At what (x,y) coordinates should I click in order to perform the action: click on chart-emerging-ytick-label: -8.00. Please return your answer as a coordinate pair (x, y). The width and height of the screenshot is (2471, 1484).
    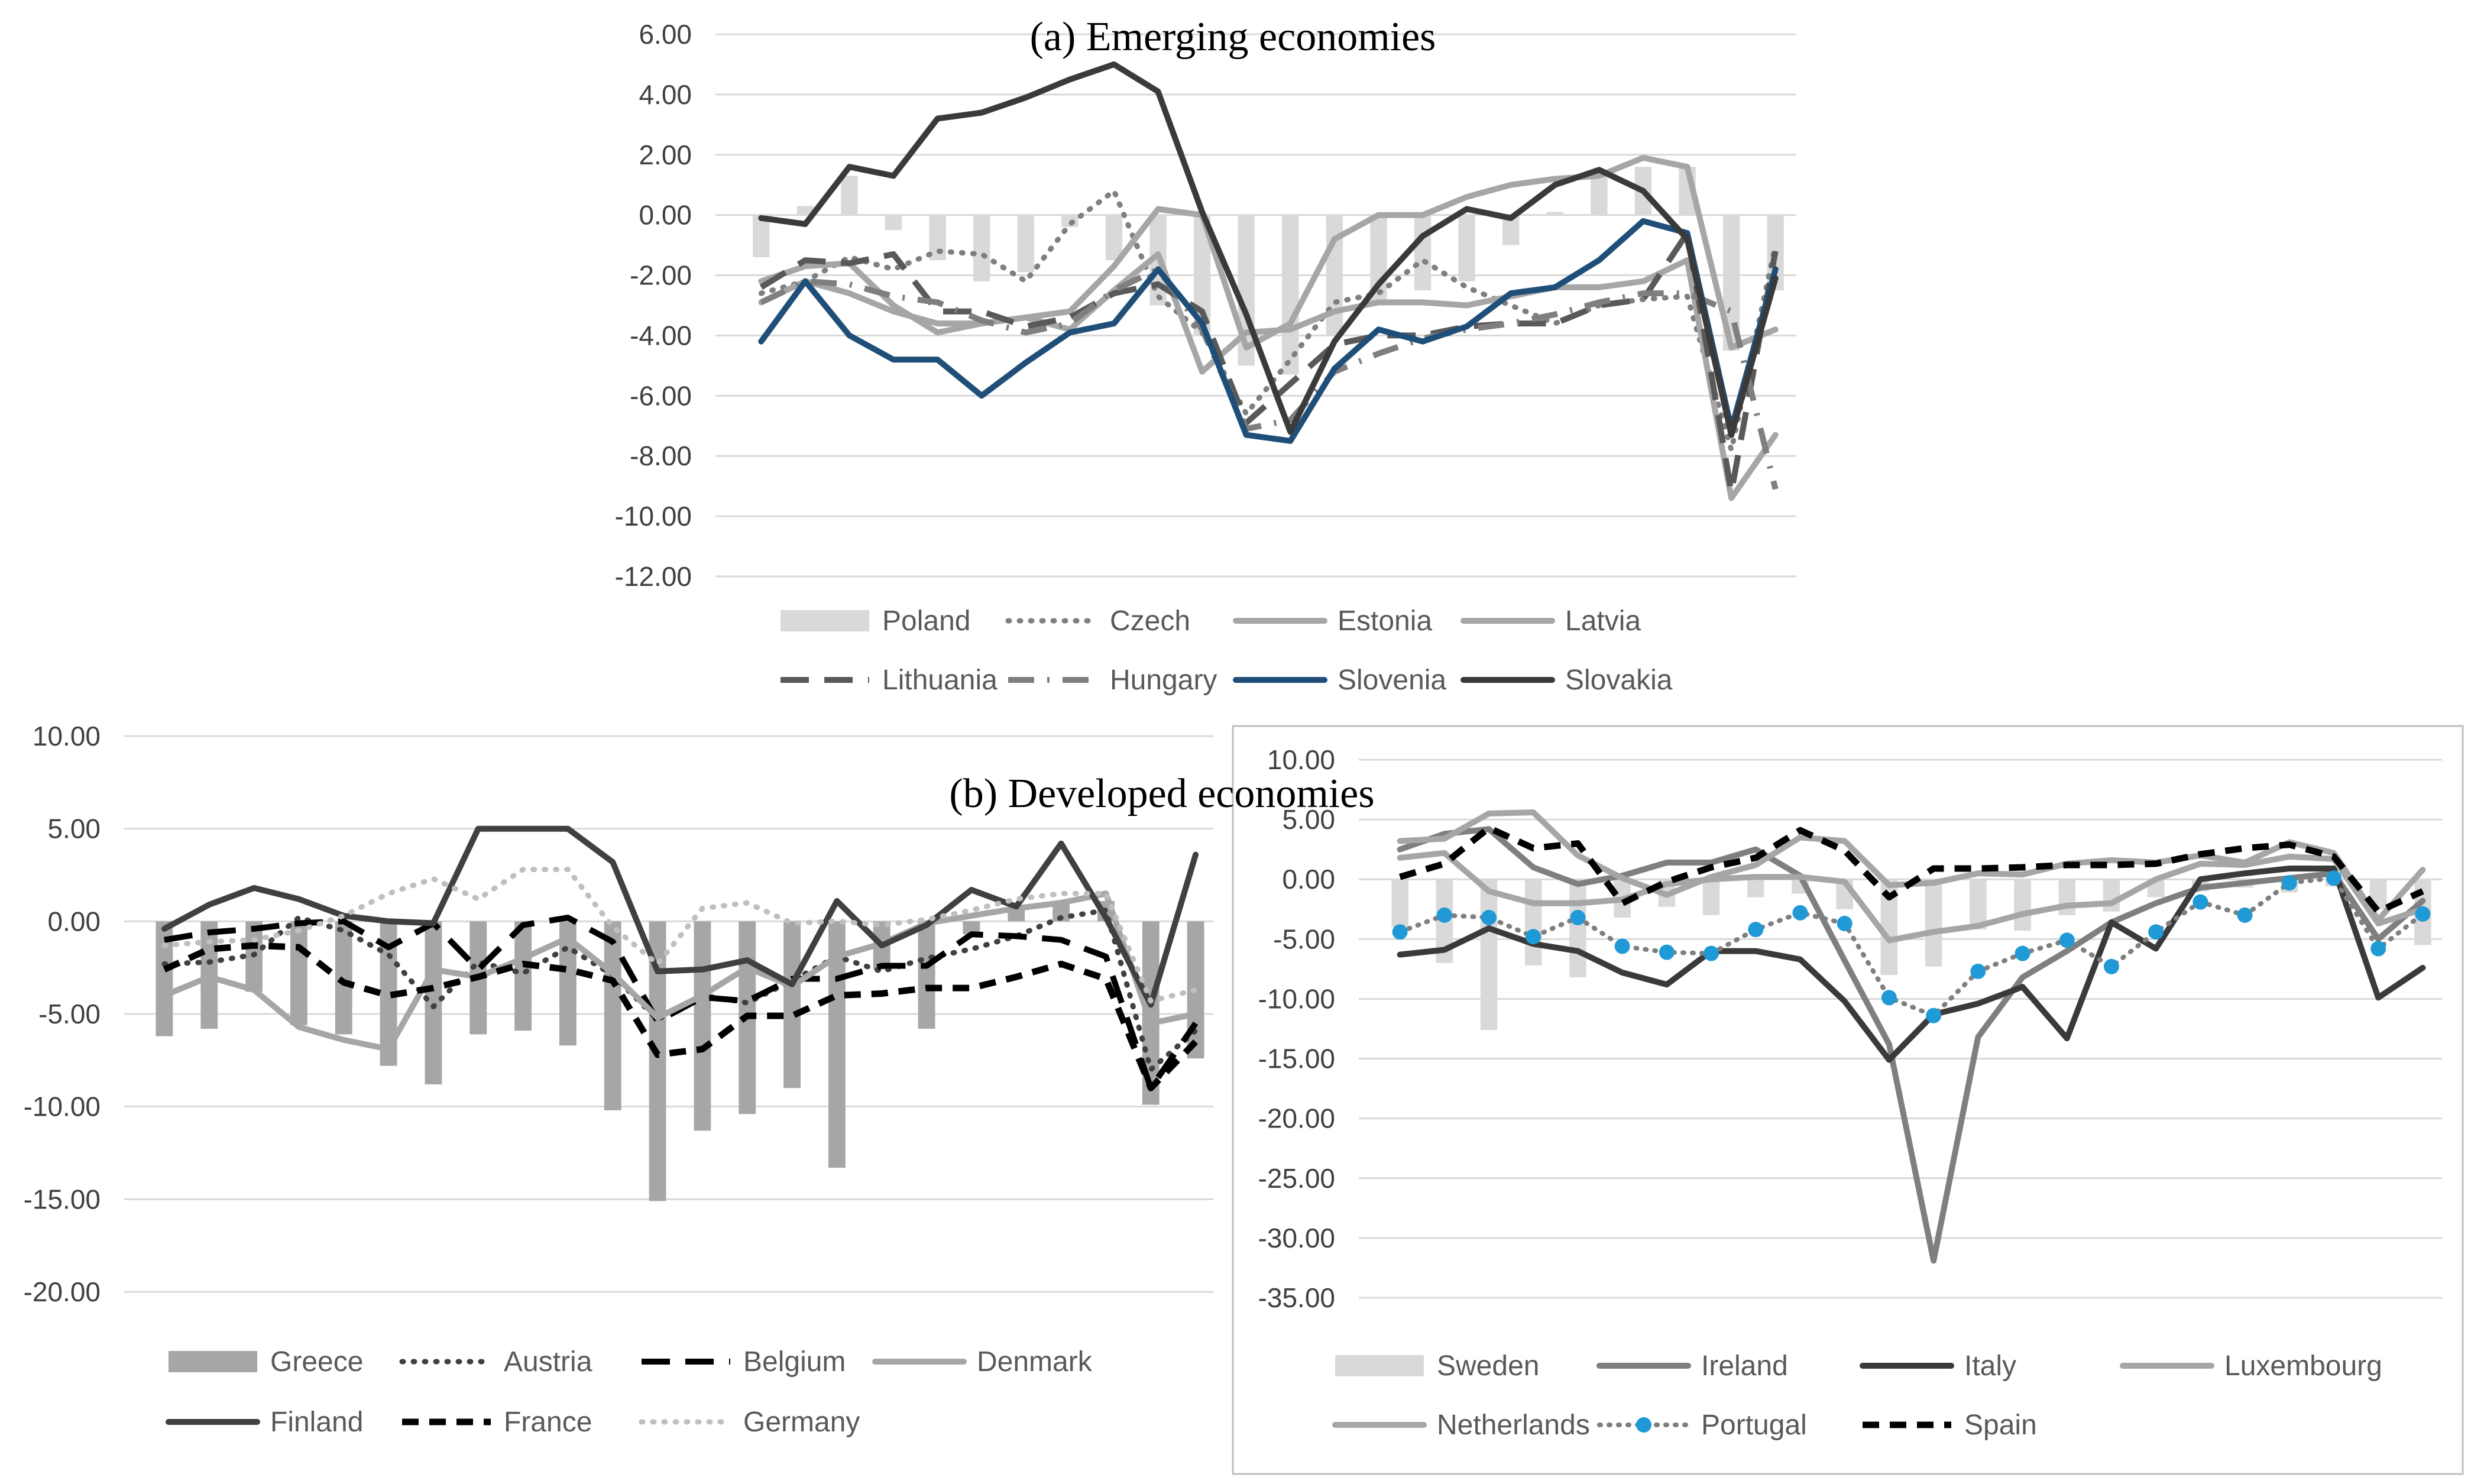
    Looking at the image, I should click on (661, 455).